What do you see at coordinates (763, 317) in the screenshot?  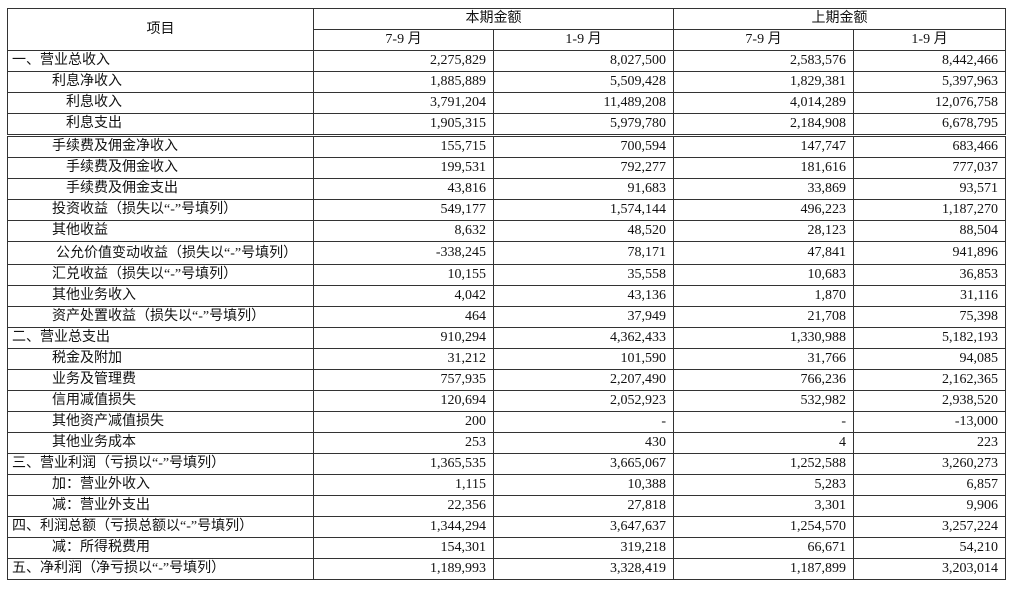 I see `row-value: 21,708` at bounding box center [763, 317].